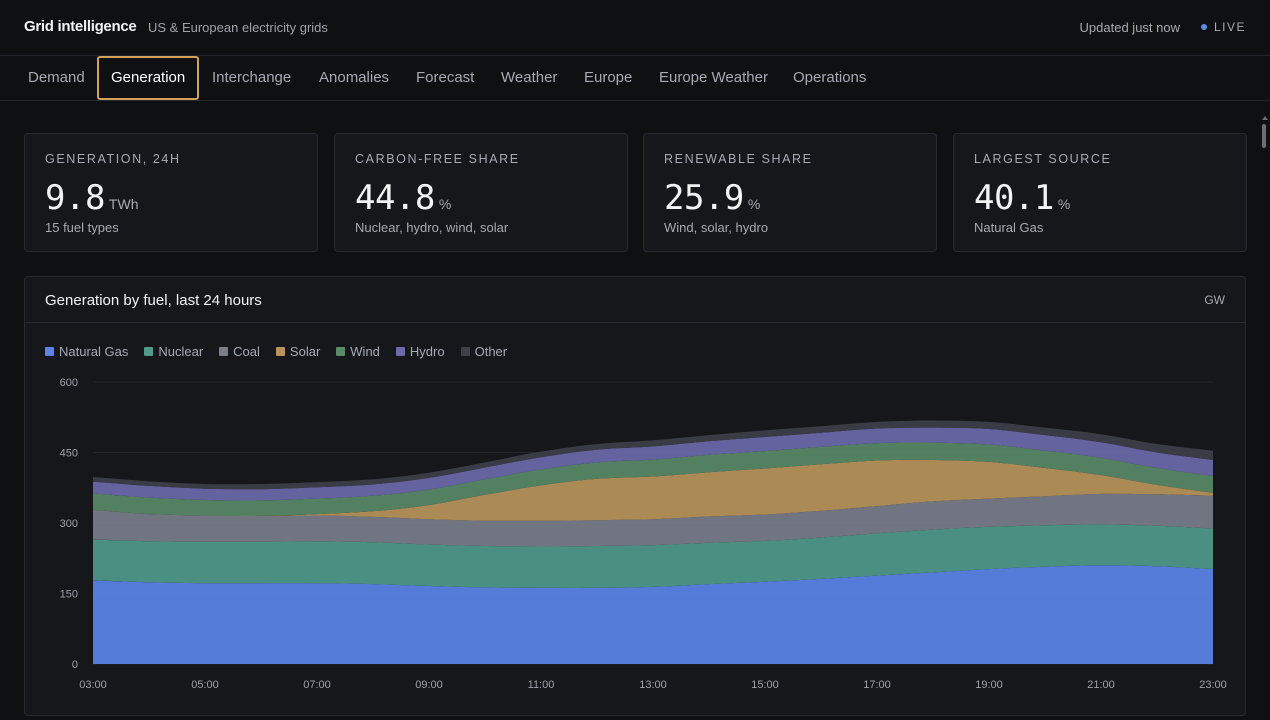 This screenshot has width=1270, height=720. Describe the element at coordinates (305, 351) in the screenshot. I see `legend-label: Solar` at that location.